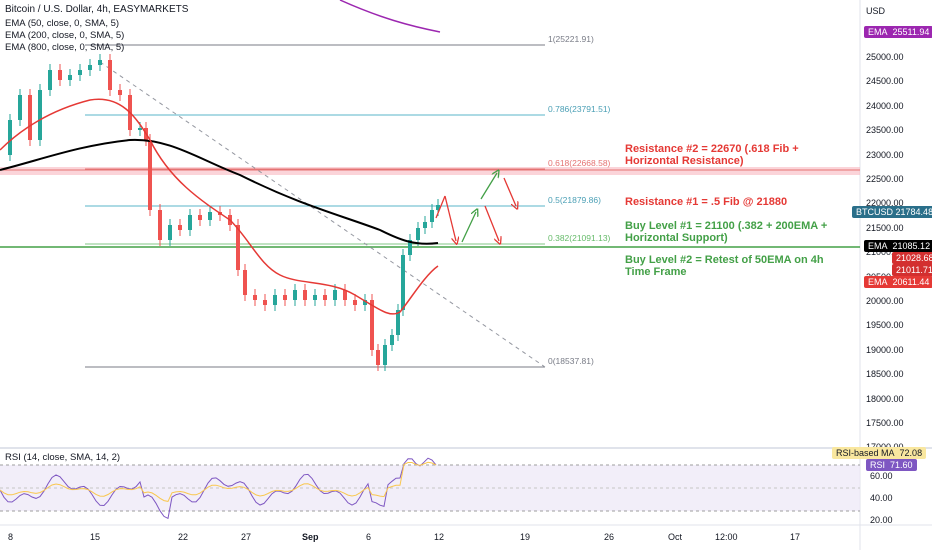  What do you see at coordinates (97, 9) in the screenshot?
I see `chart-title: Bitcoin / U.S. Dollar, 4h, EASYMARKETS` at bounding box center [97, 9].